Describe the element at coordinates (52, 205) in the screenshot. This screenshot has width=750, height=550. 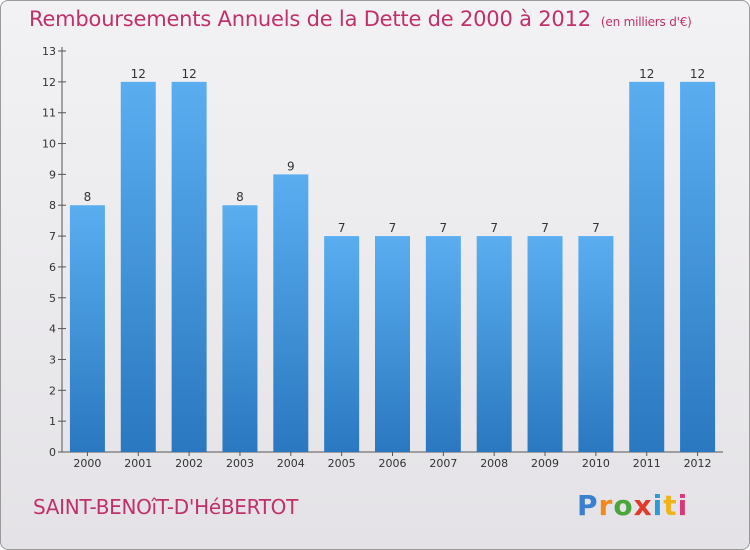
I see `y-tick-label: 8` at that location.